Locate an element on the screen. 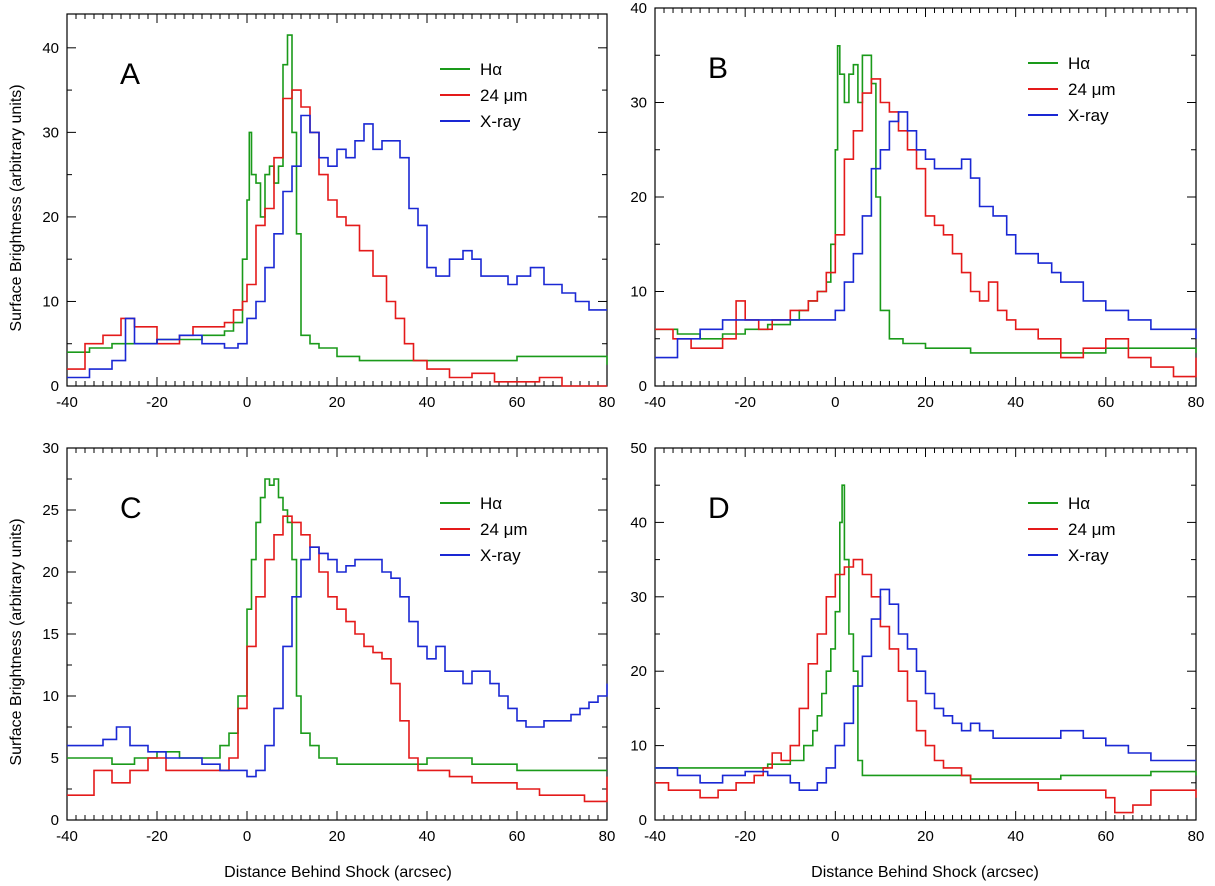 This screenshot has height=886, width=1215. y-tick-label: 25 is located at coordinates (50, 510).